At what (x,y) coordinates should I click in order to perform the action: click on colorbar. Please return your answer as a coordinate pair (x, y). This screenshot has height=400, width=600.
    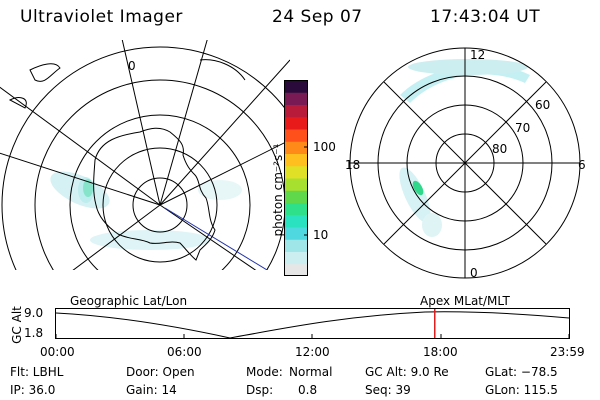
    Looking at the image, I should click on (296, 178).